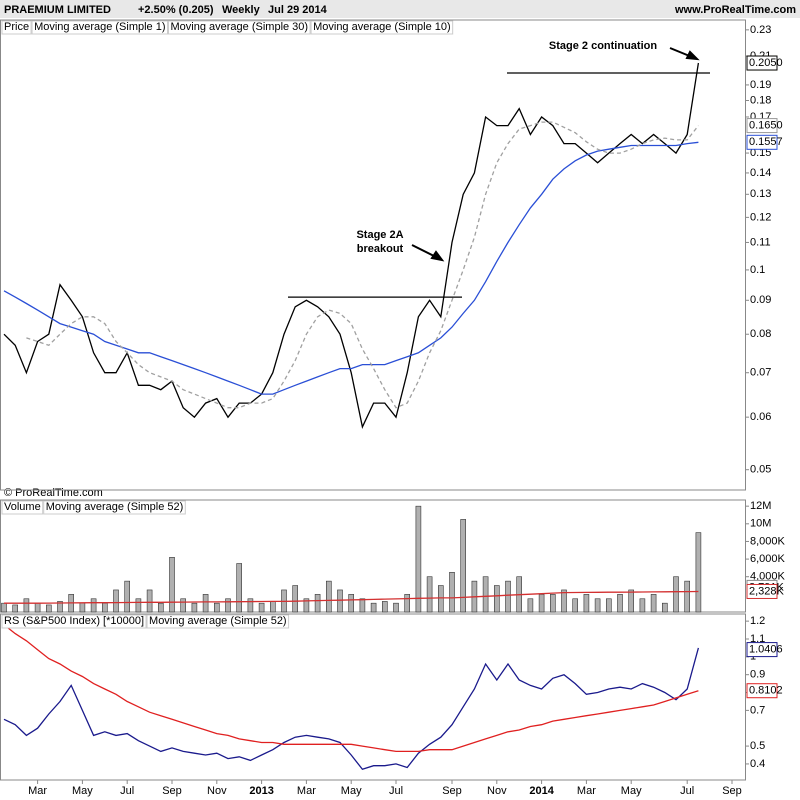 The height and width of the screenshot is (800, 800). I want to click on legend-label: Moving average (Simple 30), so click(240, 27).